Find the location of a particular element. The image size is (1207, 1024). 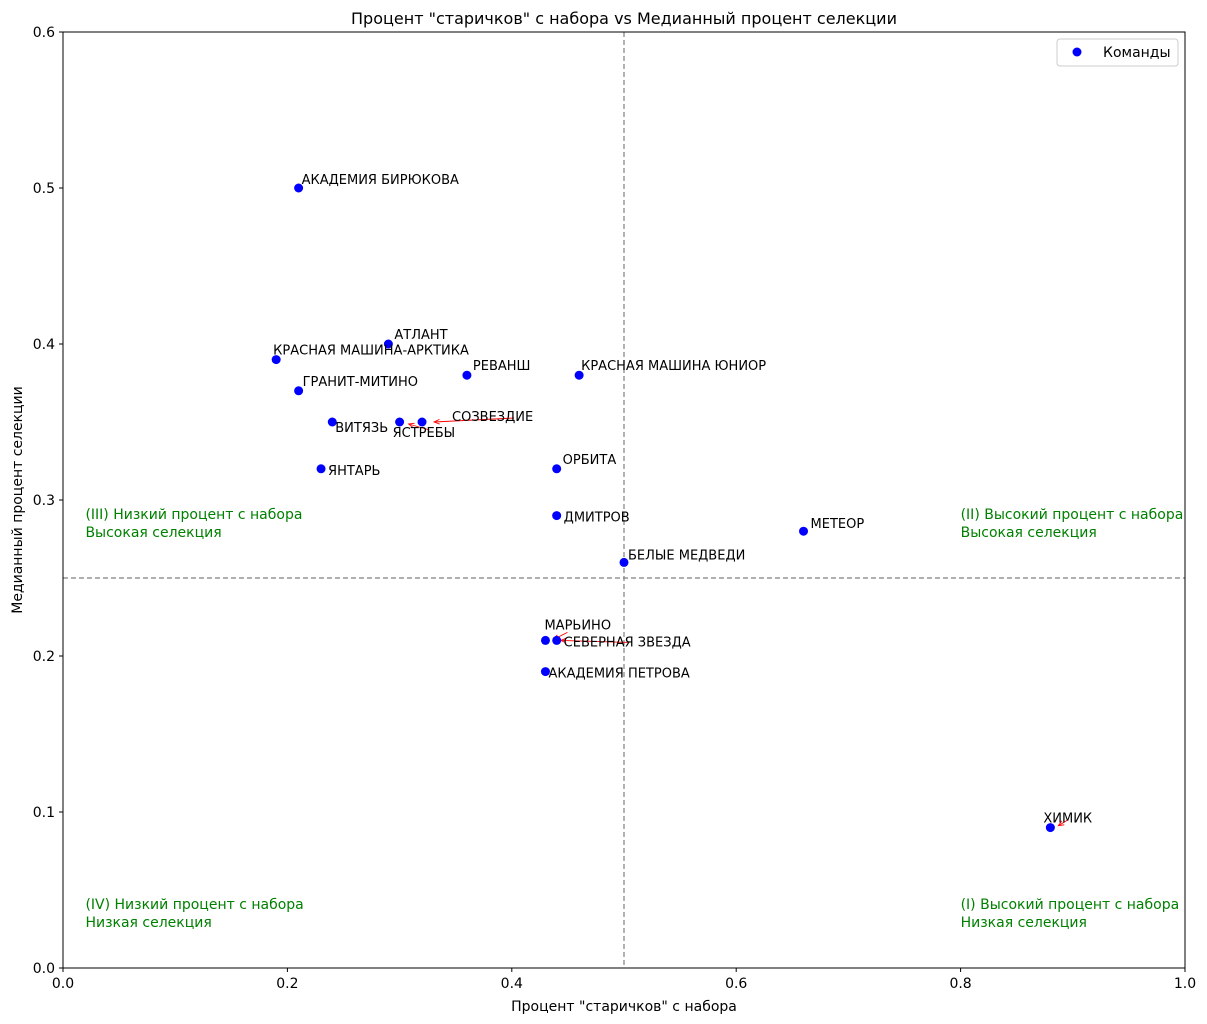

quadrant-annotation-line: (III) Низкий процент с набора is located at coordinates (193, 515).